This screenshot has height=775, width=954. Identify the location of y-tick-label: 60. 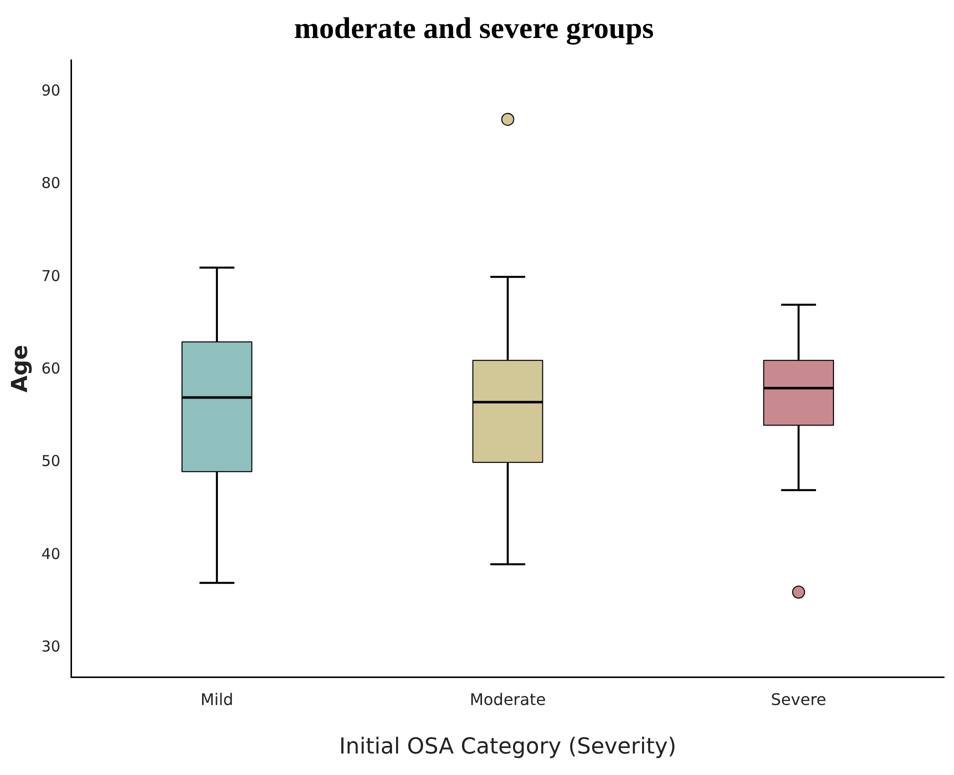
(50, 369).